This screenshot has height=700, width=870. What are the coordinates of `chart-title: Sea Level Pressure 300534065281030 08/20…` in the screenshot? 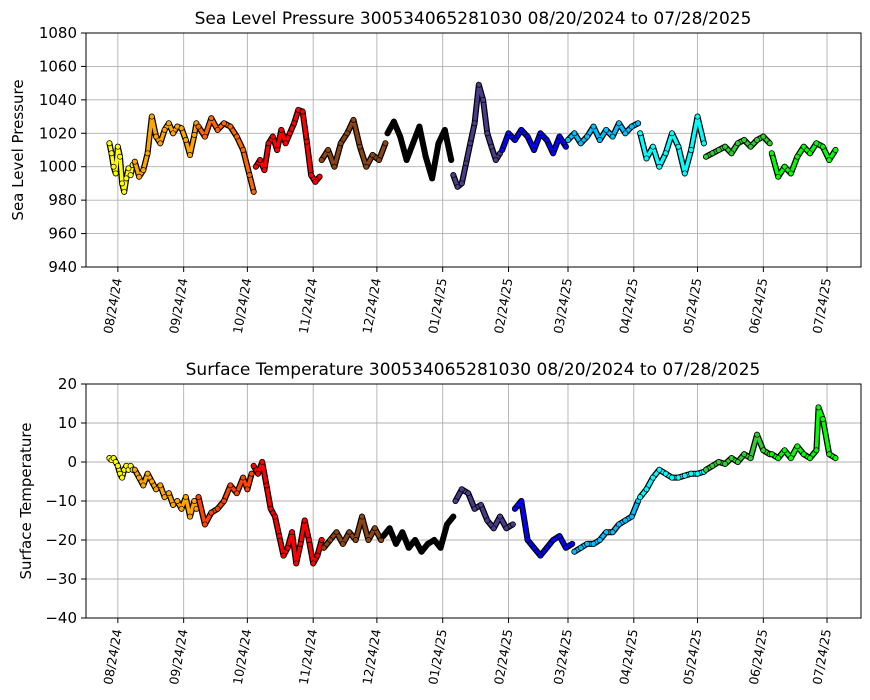 It's located at (473, 19).